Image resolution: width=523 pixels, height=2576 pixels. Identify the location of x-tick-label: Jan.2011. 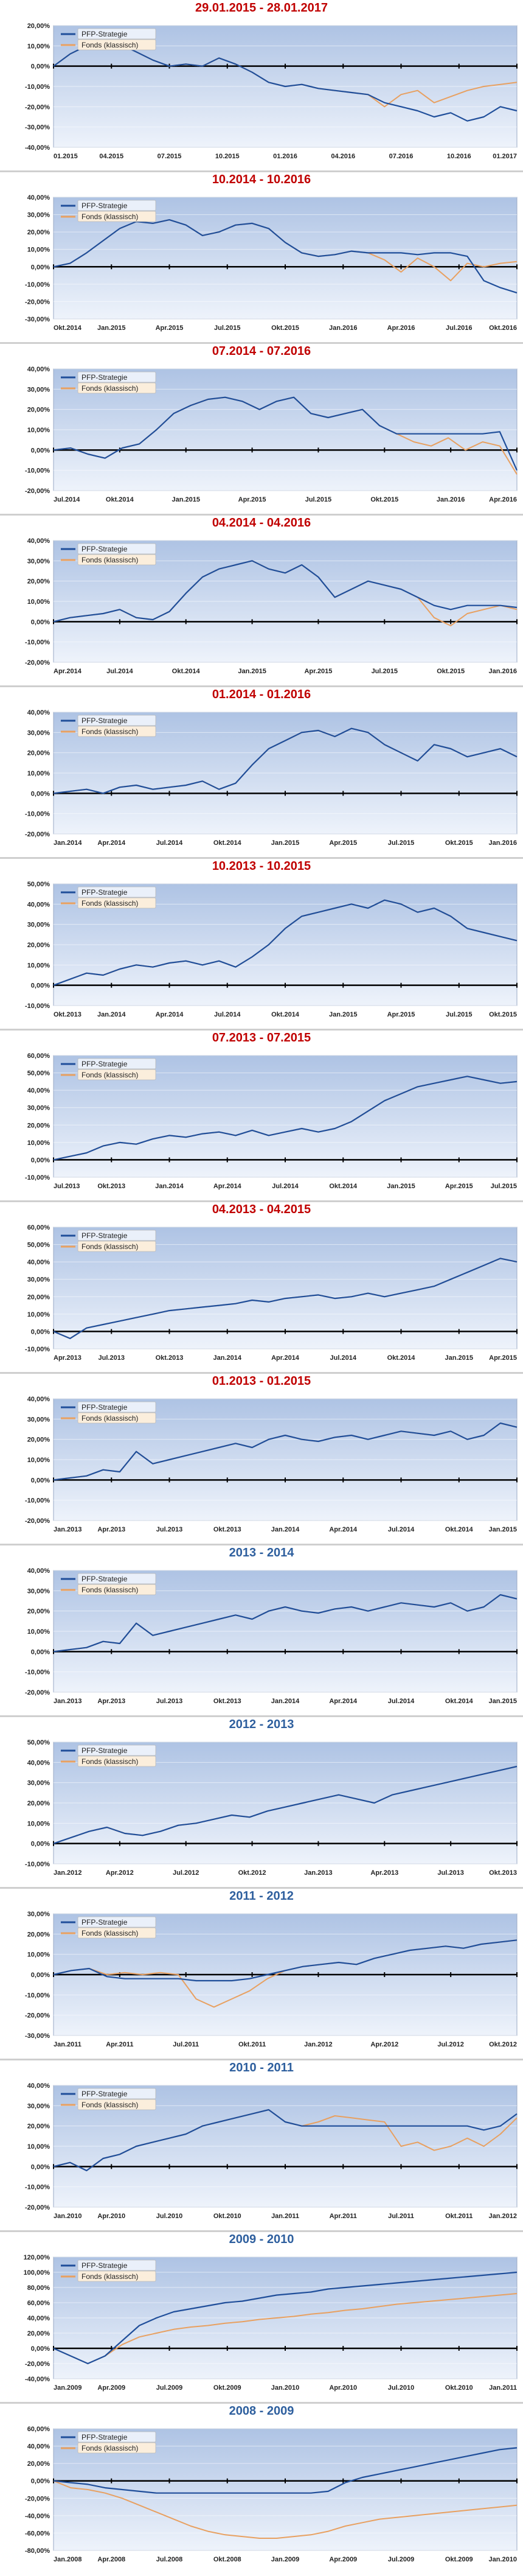
(285, 2216).